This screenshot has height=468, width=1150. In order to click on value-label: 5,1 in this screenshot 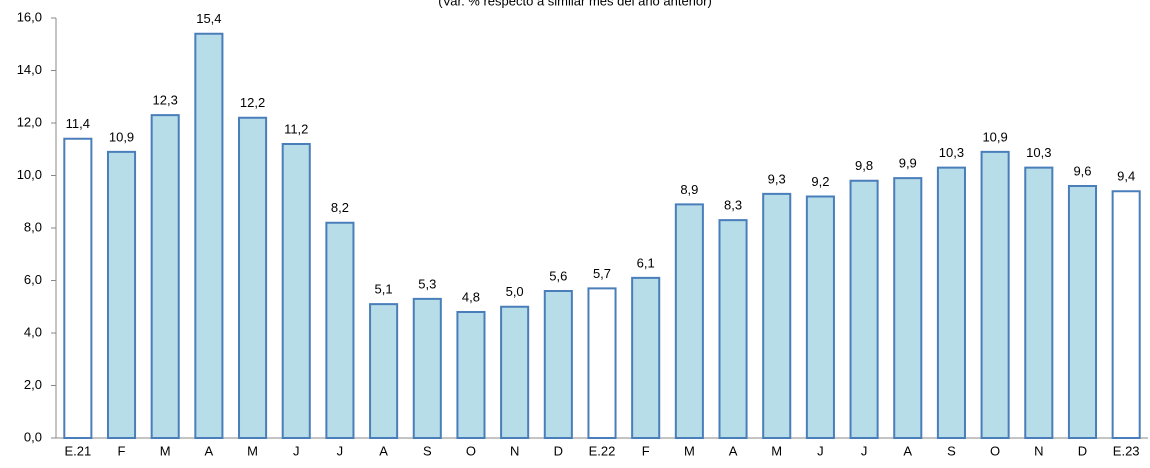, I will do `click(384, 289)`.